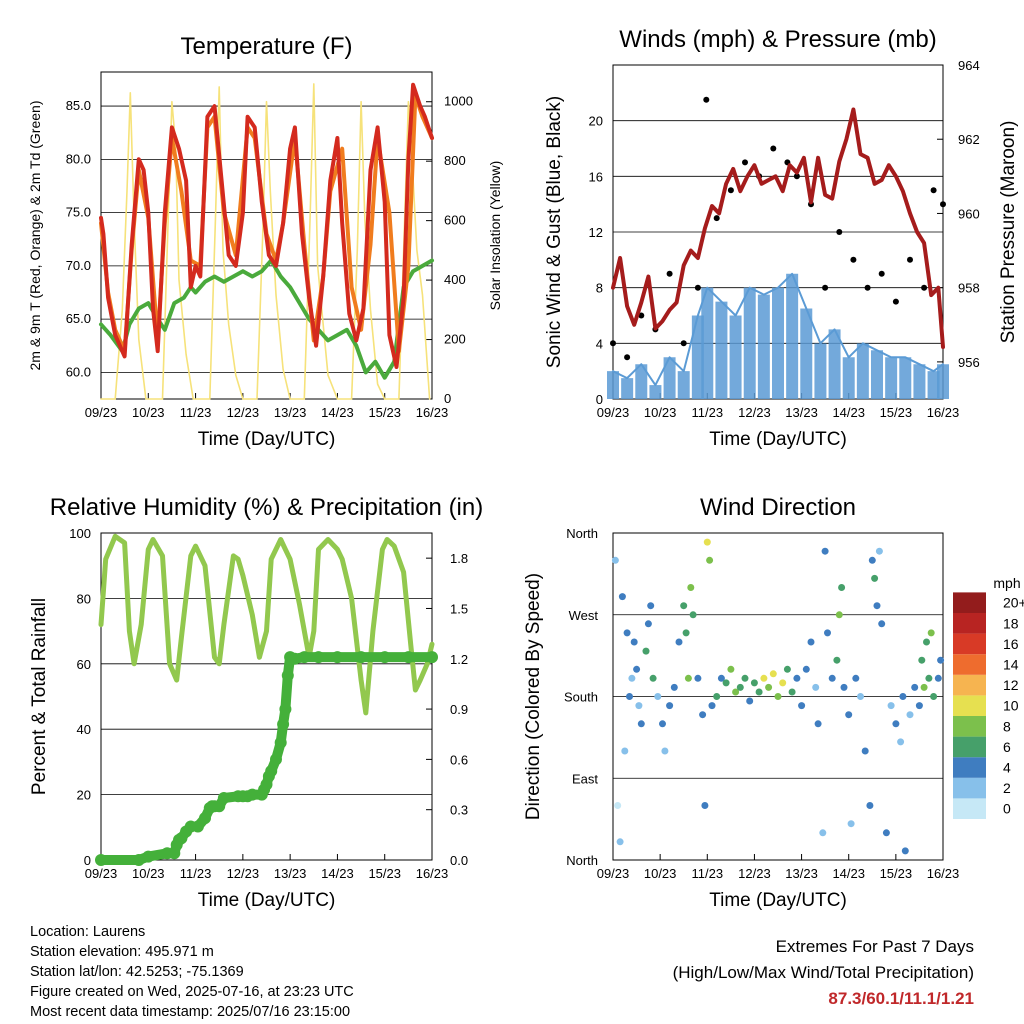 The image size is (1024, 1024). What do you see at coordinates (582, 860) in the screenshot?
I see `dir-y-tick-label: North` at bounding box center [582, 860].